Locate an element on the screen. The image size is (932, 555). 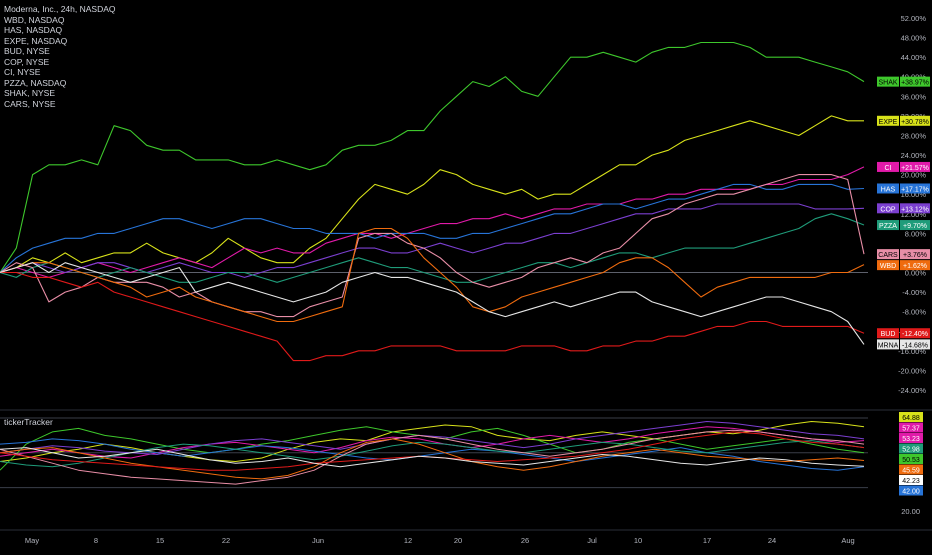
x-axis-tick-label: 12 is located at coordinates (408, 540).